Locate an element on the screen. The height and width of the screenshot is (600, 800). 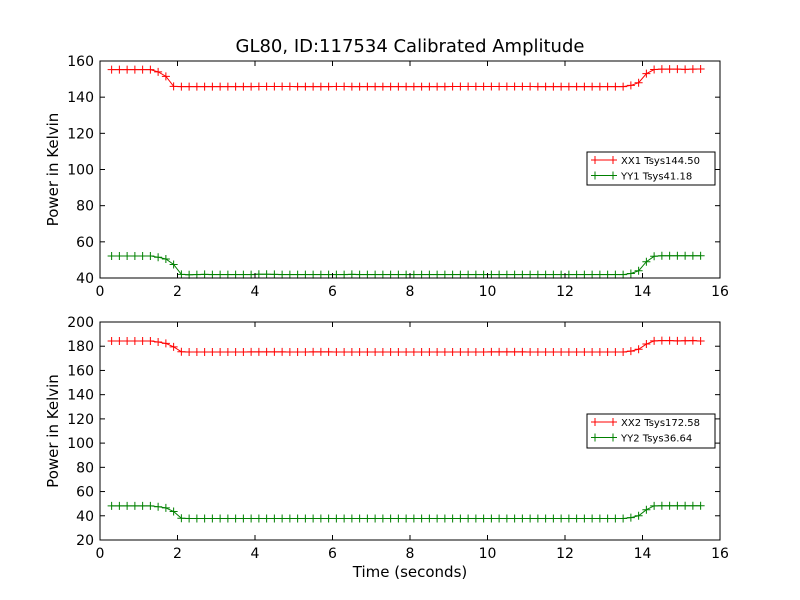
y-tick-label: 40 is located at coordinates (85, 279).